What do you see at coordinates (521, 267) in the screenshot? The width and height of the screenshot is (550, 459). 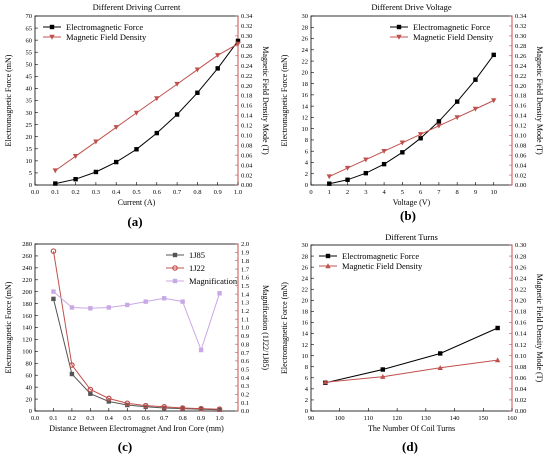 I see `y2-tick-label: 0.26` at bounding box center [521, 267].